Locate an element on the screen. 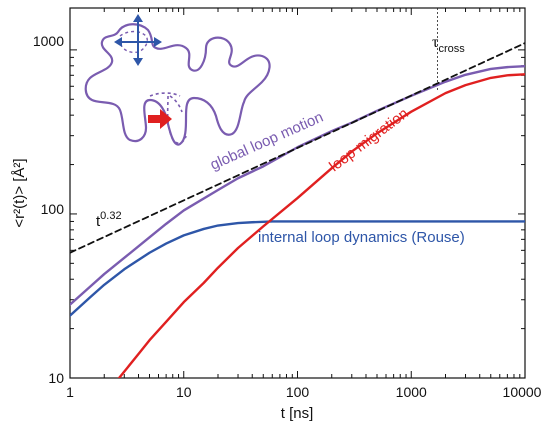 The height and width of the screenshot is (435, 550). x-tick-label-10: 10 is located at coordinates (184, 392).